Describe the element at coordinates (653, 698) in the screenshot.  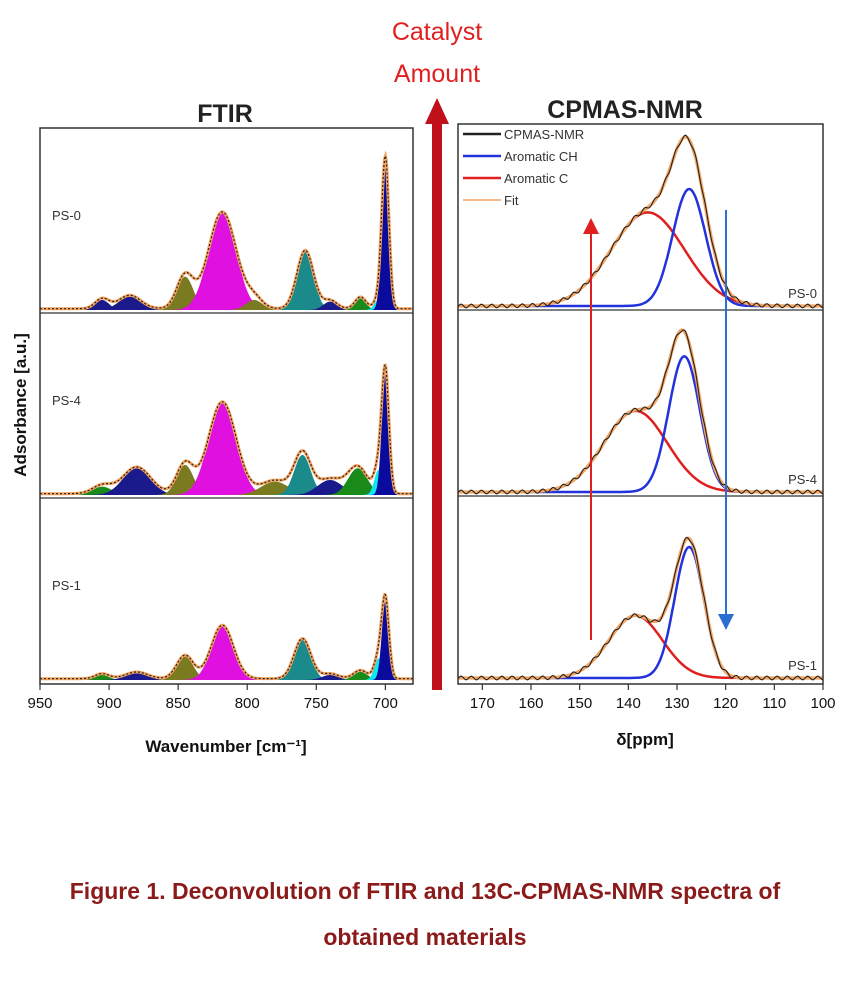
I see `nmr-x-axis: 170 160 150 140 130 120 110 100` at that location.